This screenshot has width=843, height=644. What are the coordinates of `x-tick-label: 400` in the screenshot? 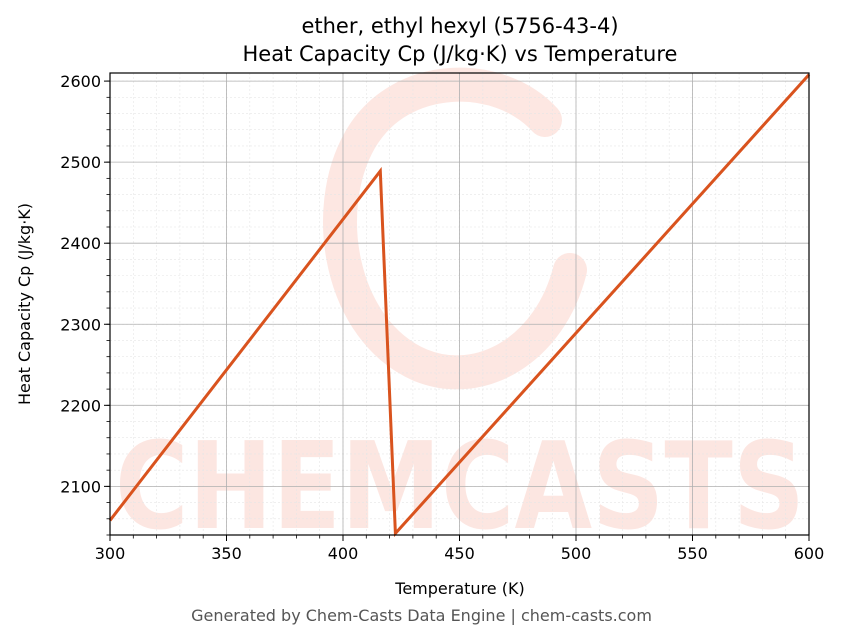 It's located at (343, 553).